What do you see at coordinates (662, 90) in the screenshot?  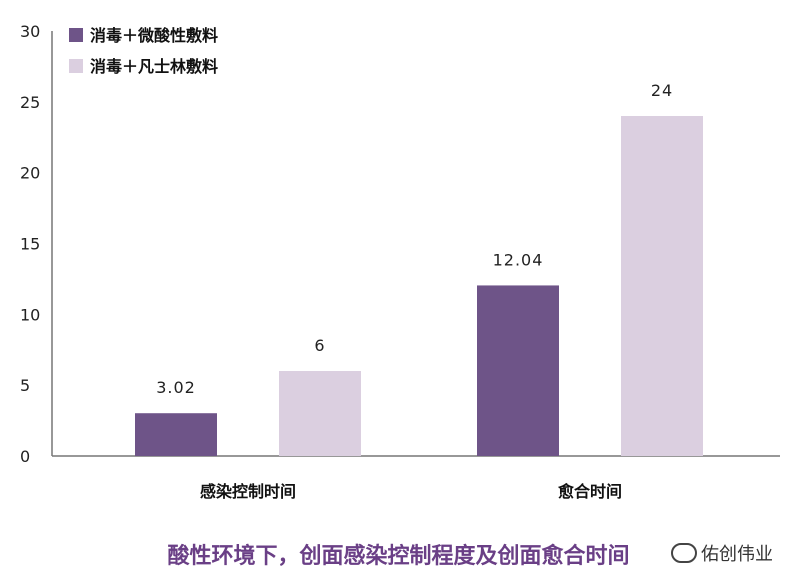 I see `data-label: 24` at bounding box center [662, 90].